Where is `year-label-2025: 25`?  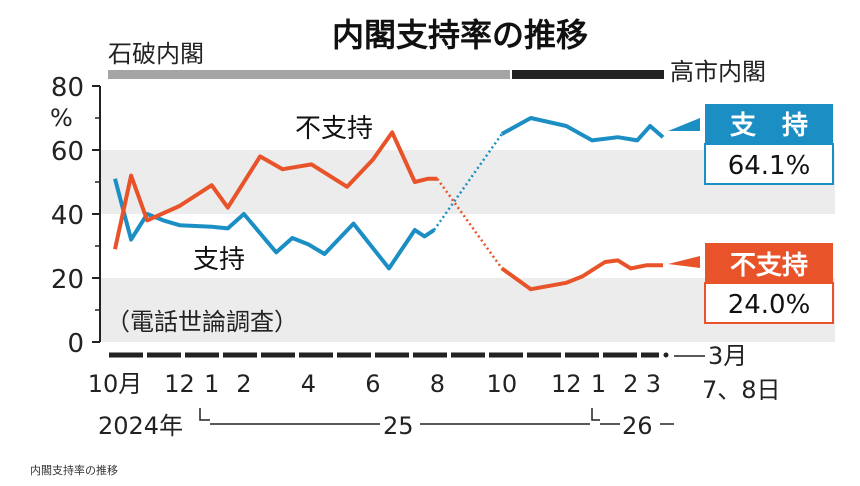
year-label-2025: 25 is located at coordinates (398, 426).